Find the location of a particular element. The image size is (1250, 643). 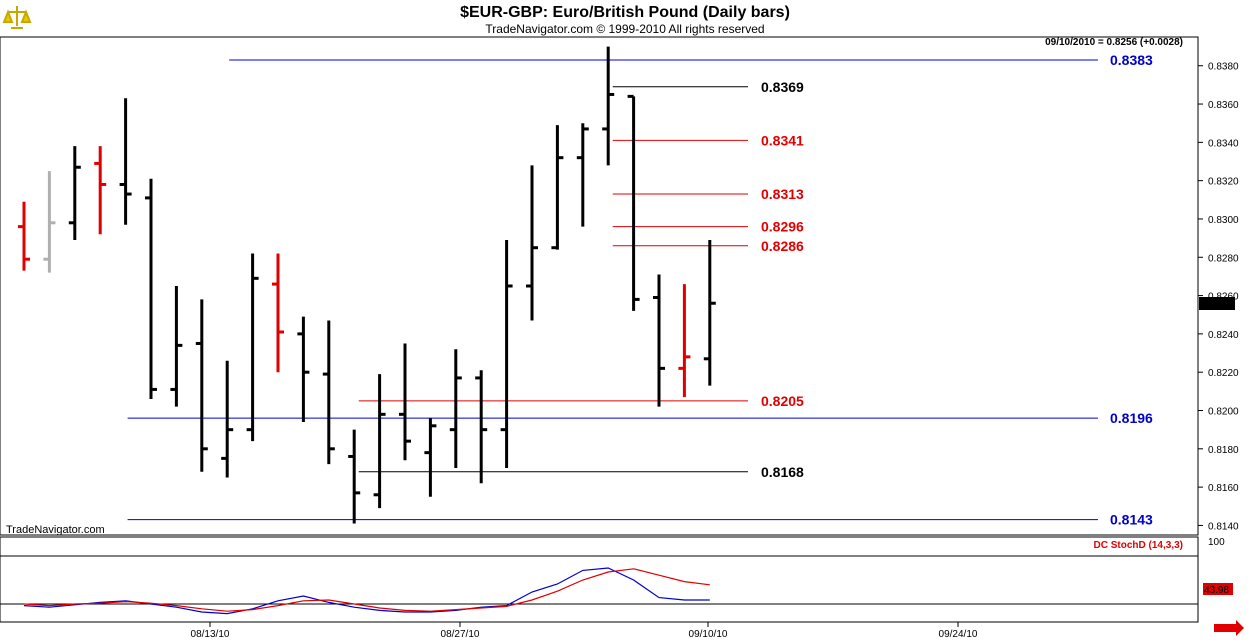

level-label: 0.8196 is located at coordinates (1131, 418).